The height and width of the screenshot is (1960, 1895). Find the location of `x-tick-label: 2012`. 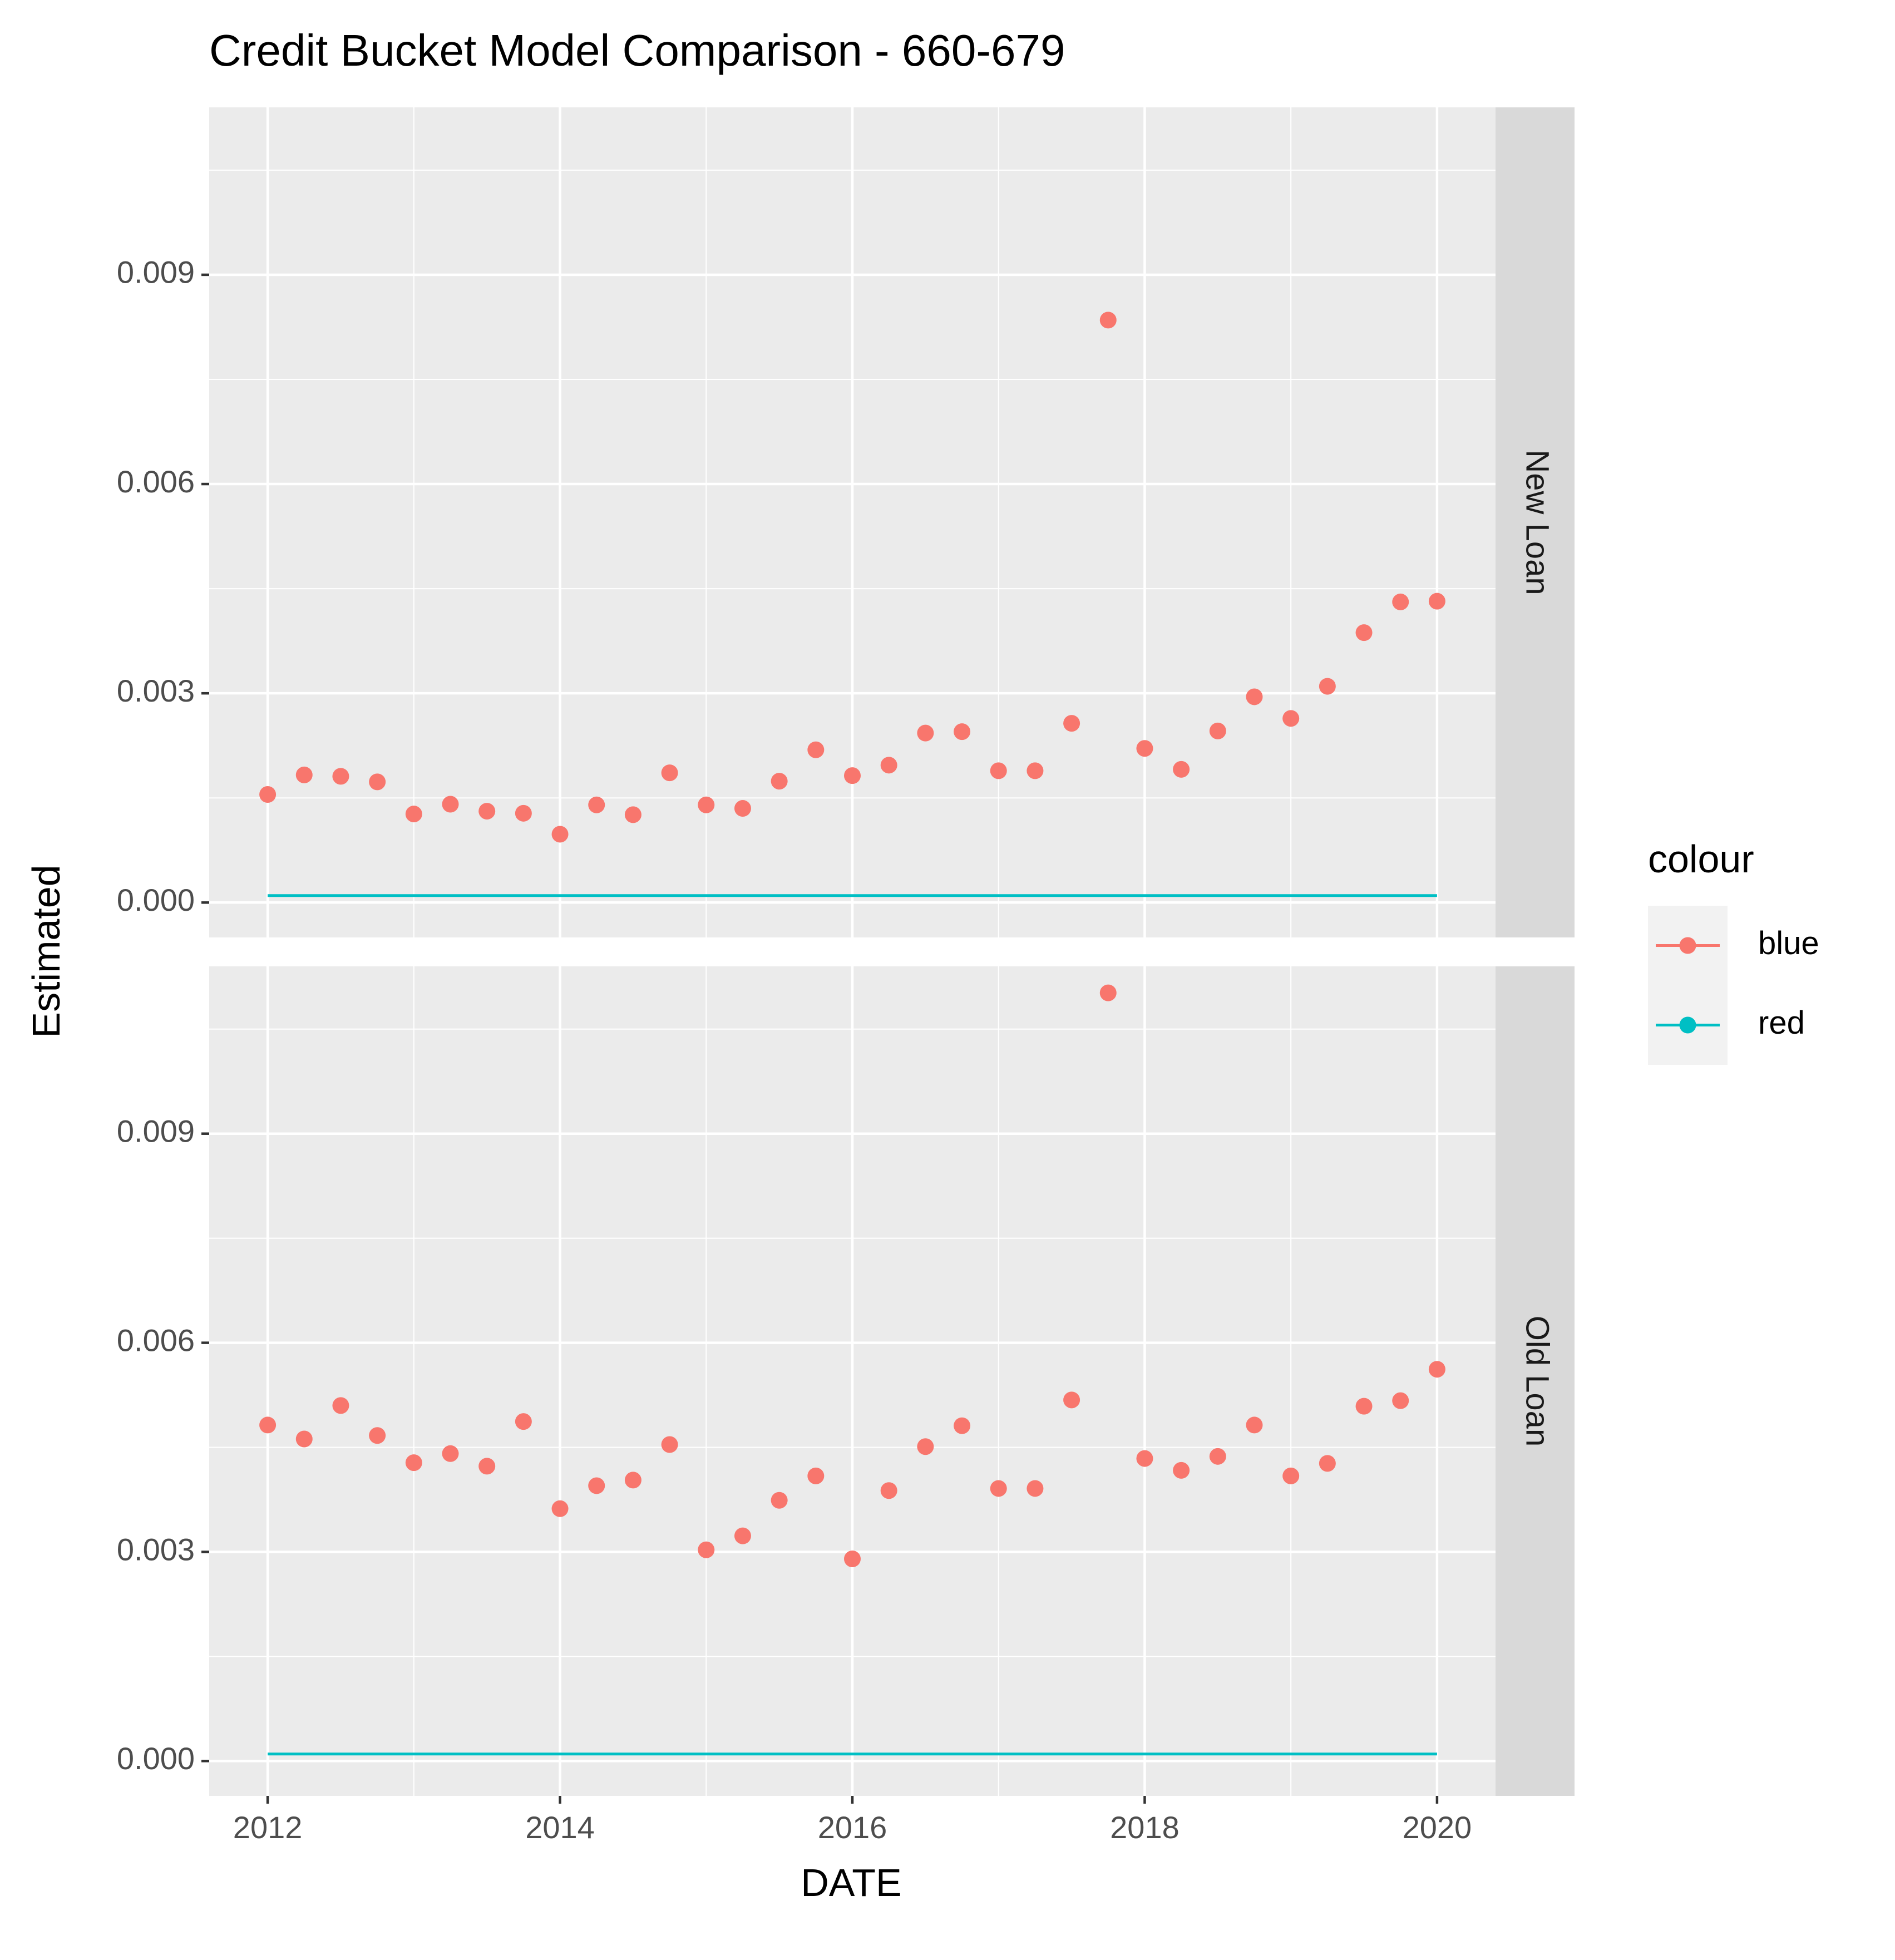

x-tick-label: 2012 is located at coordinates (268, 1827).